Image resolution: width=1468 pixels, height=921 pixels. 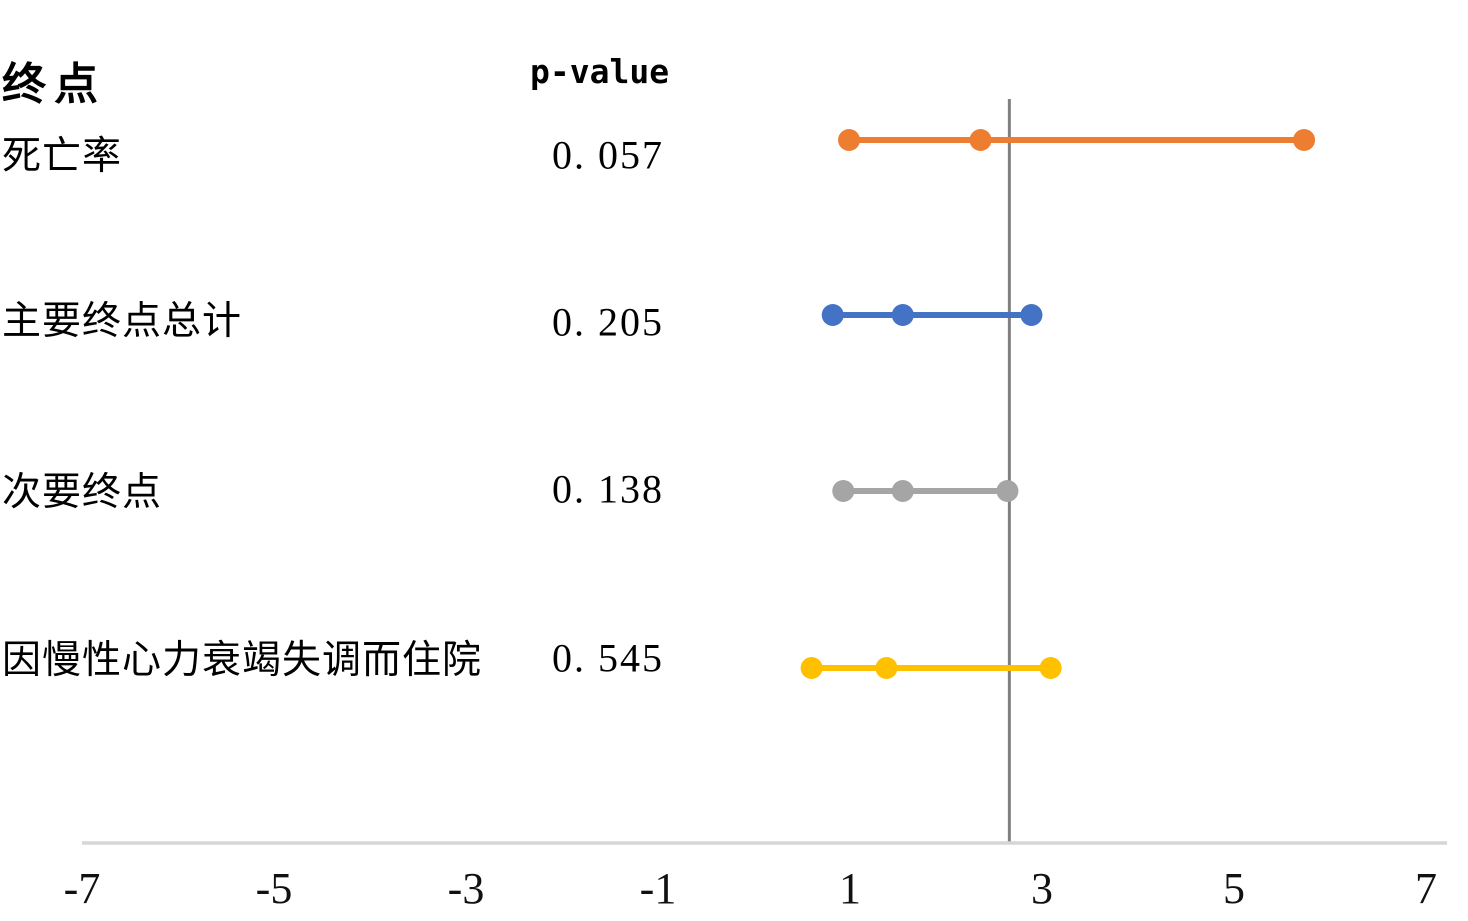 I want to click on endpoint-column-header: 终点, so click(x=54, y=84).